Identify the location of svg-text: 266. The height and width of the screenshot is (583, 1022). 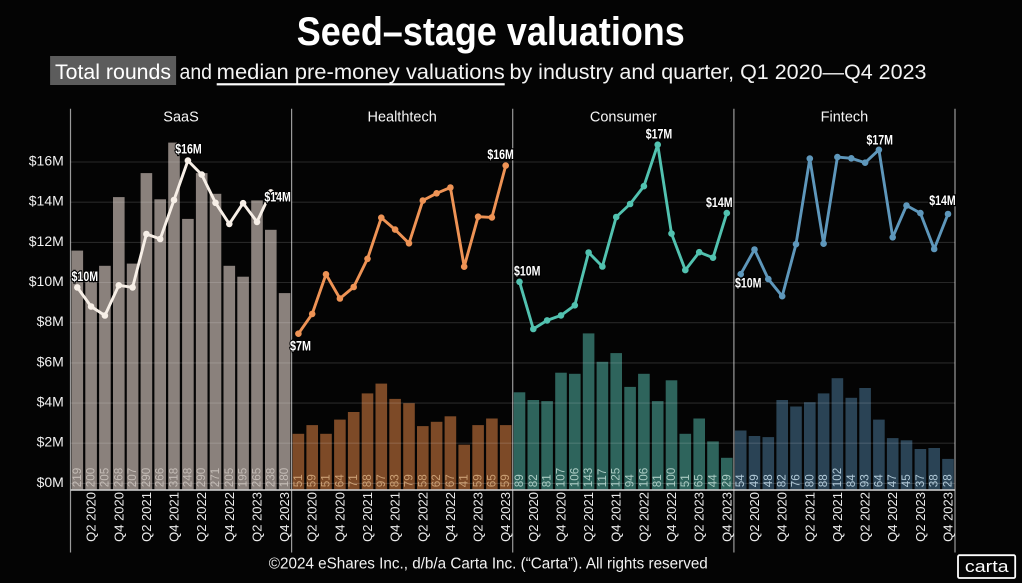
(160, 478).